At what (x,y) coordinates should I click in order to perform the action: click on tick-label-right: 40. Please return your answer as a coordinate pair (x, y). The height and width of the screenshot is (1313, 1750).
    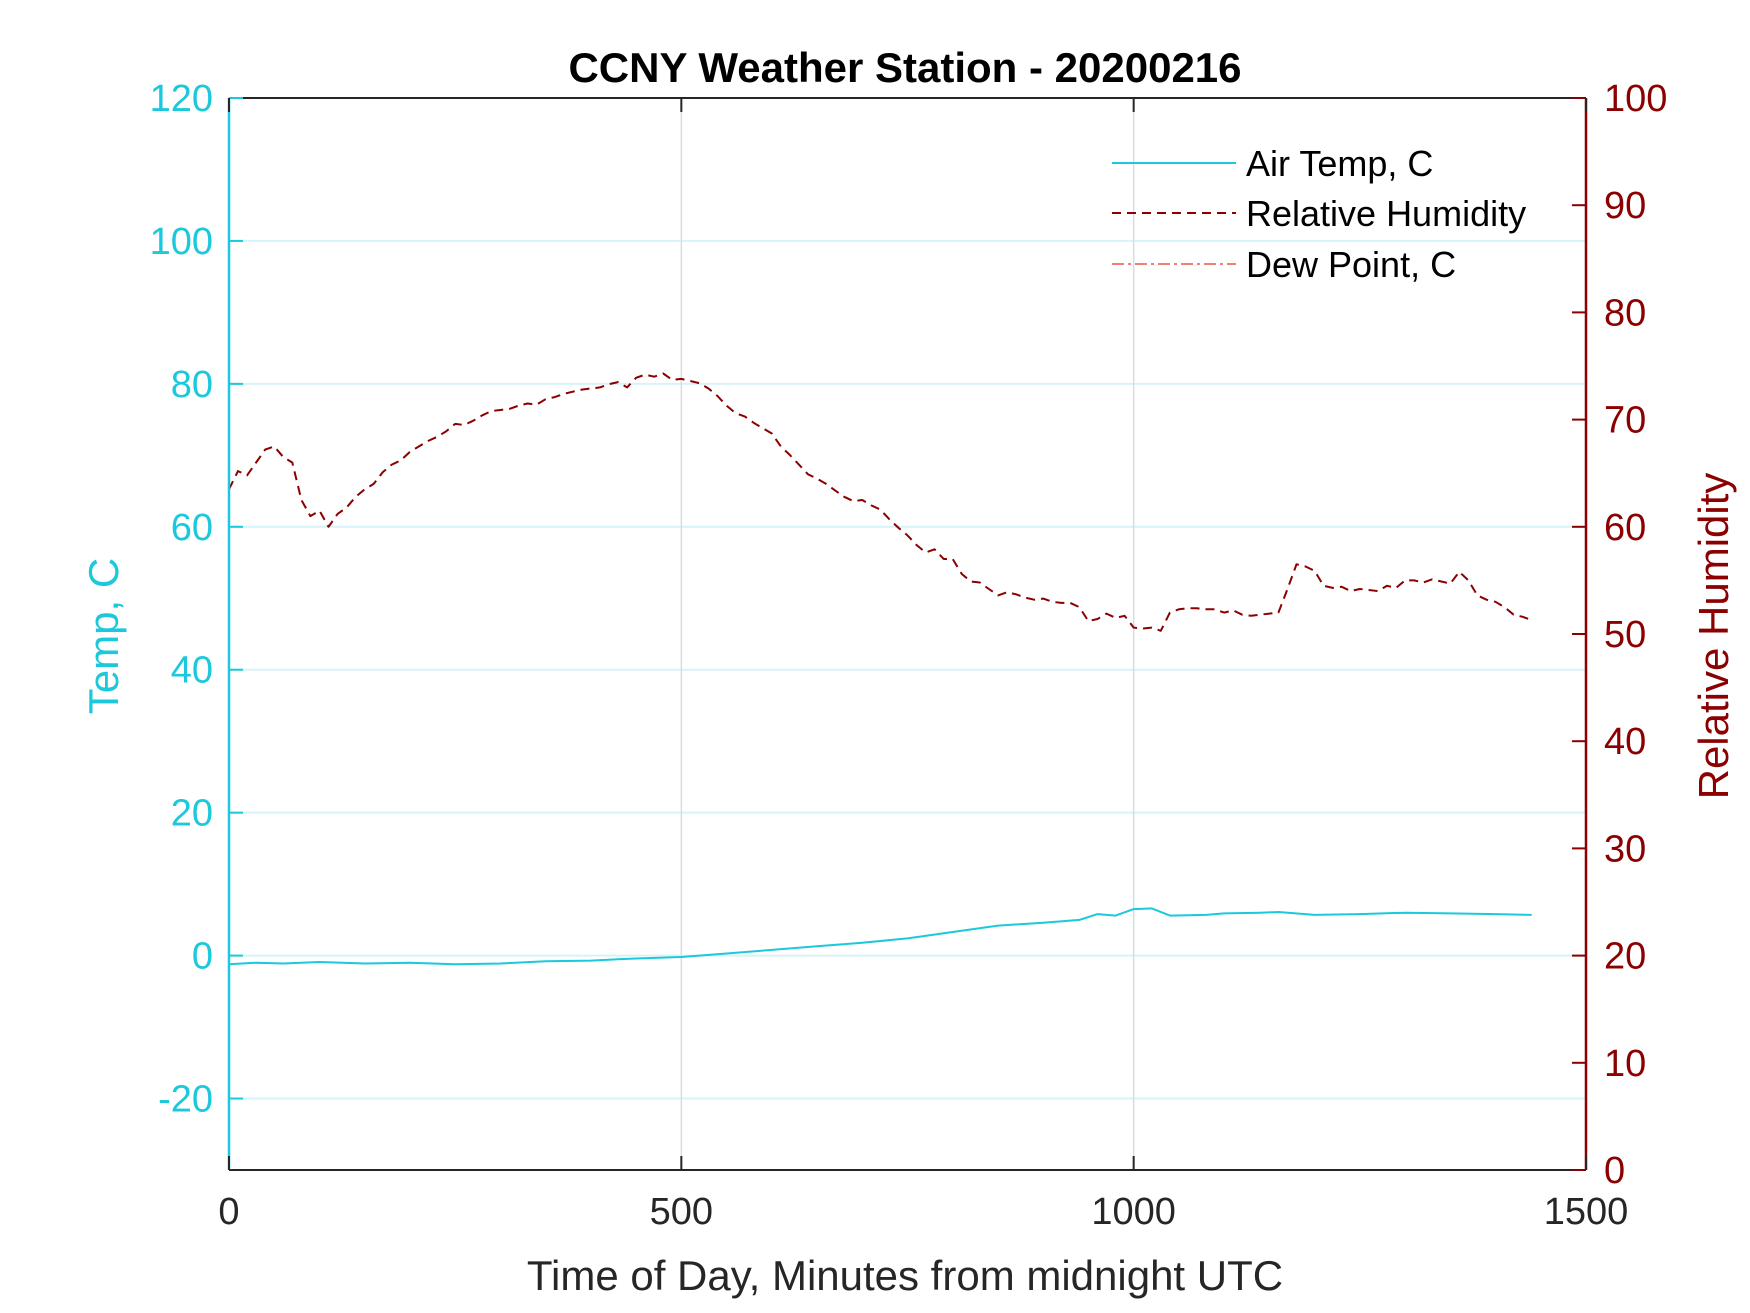
    Looking at the image, I should click on (1625, 742).